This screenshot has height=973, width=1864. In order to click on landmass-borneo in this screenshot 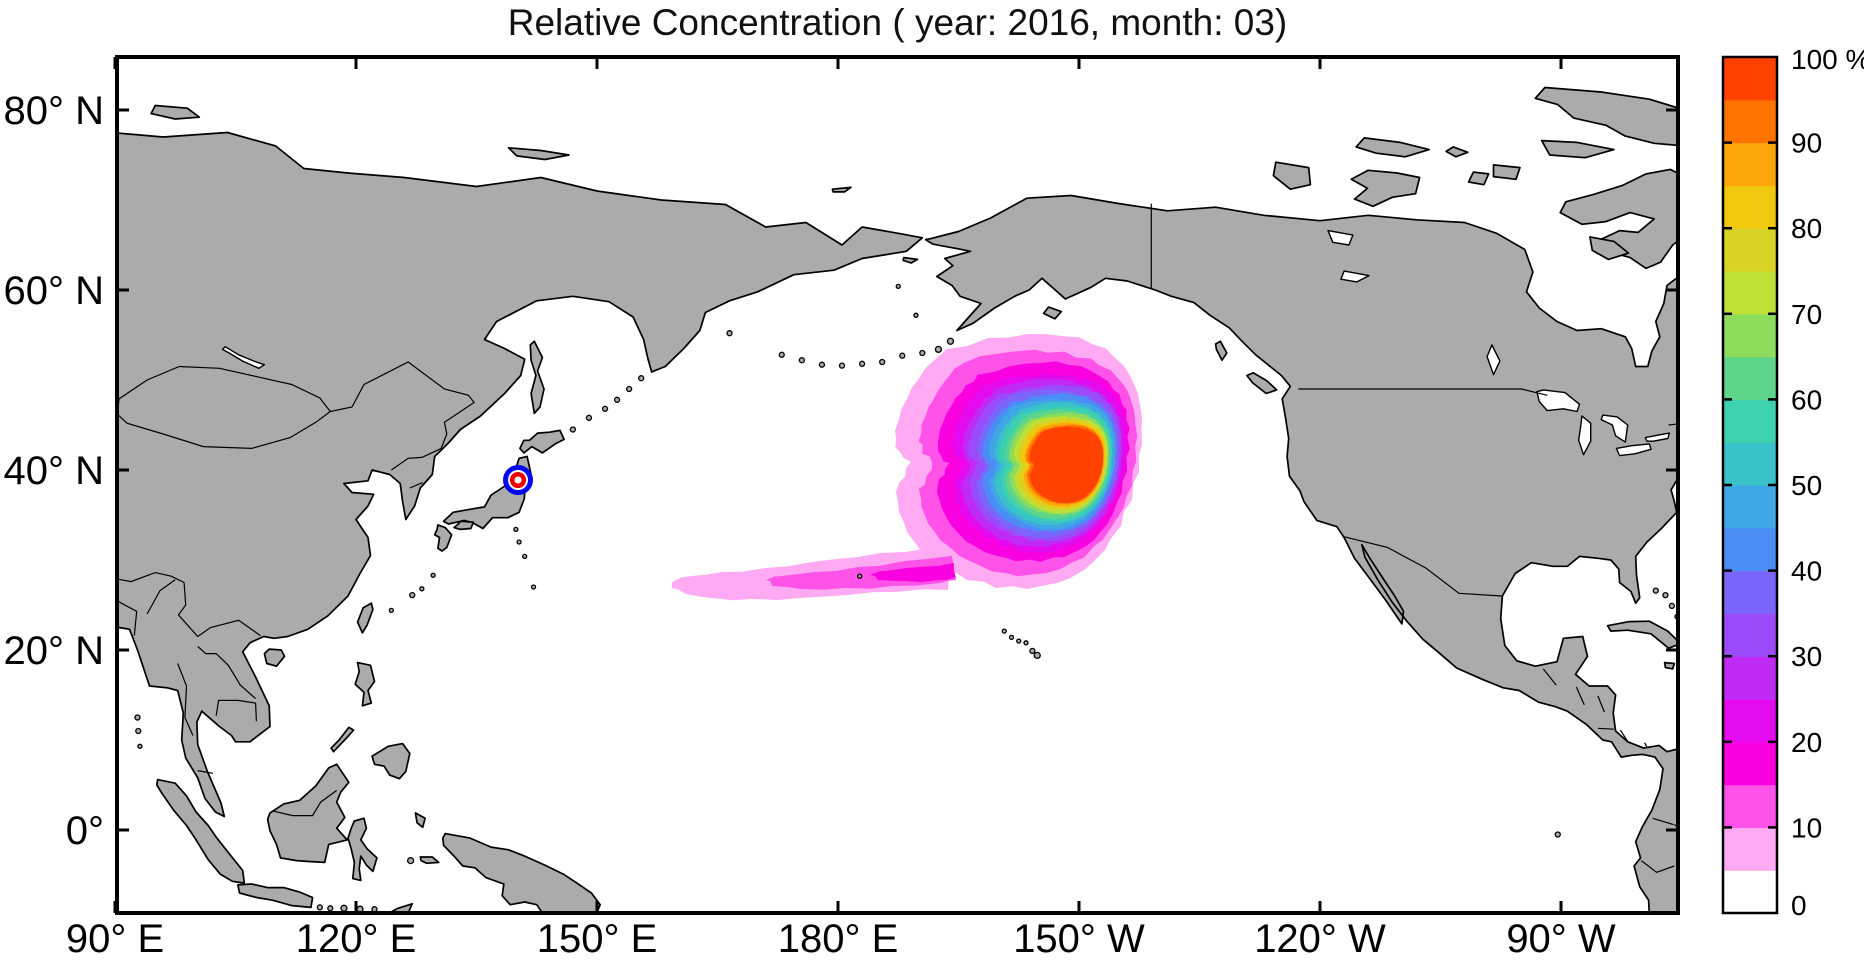, I will do `click(308, 813)`.